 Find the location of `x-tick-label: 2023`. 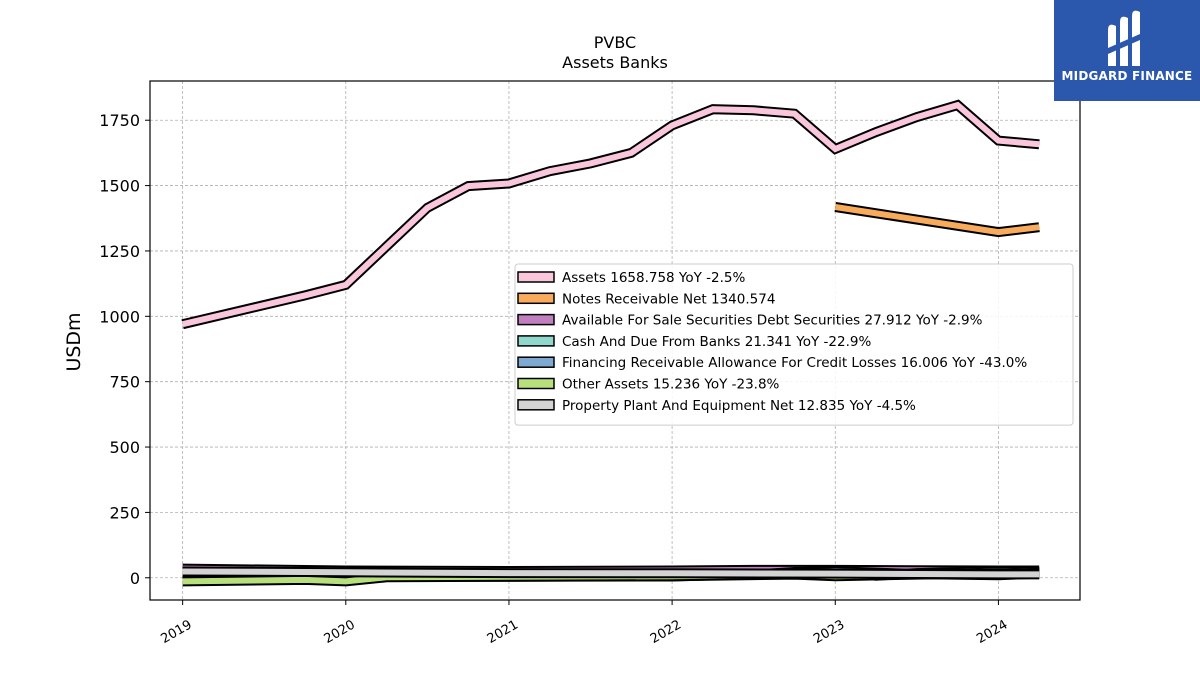

x-tick-label: 2023 is located at coordinates (829, 632).